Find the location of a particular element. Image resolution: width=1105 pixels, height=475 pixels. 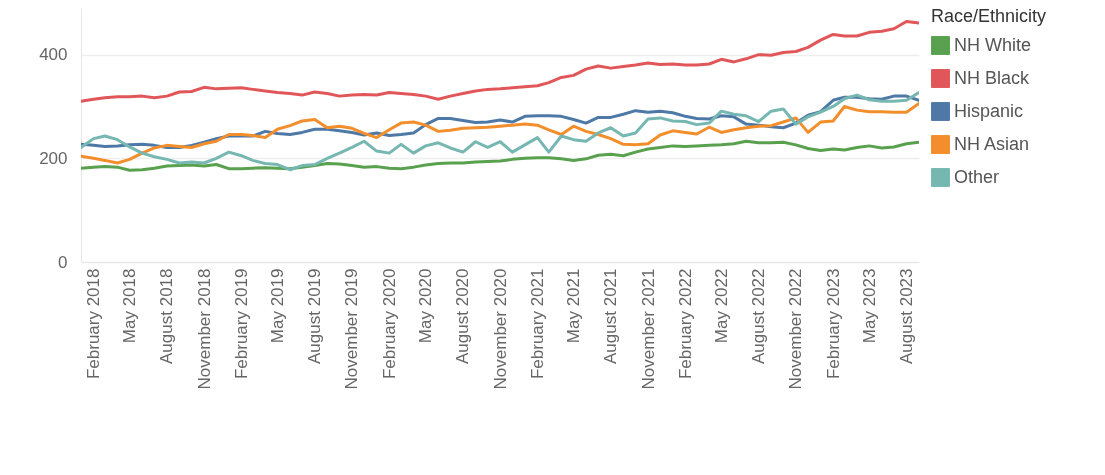

x-tick-label: February 2020 is located at coordinates (389, 324).